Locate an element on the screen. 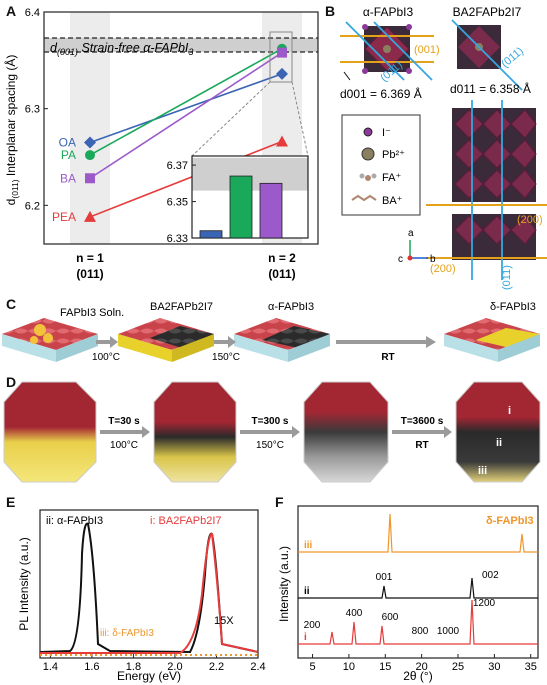 The width and height of the screenshot is (547, 685). peak-label-800: 800 is located at coordinates (420, 631).